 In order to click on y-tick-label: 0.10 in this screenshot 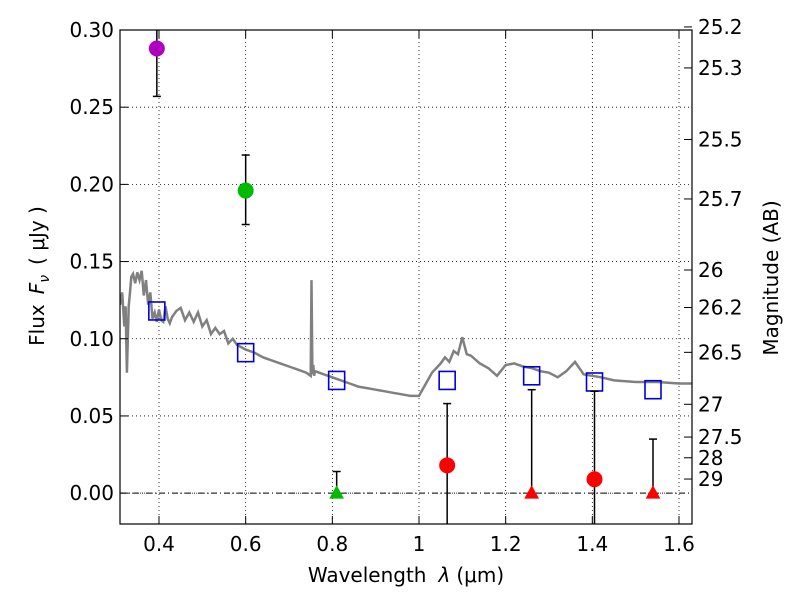, I will do `click(91, 339)`.